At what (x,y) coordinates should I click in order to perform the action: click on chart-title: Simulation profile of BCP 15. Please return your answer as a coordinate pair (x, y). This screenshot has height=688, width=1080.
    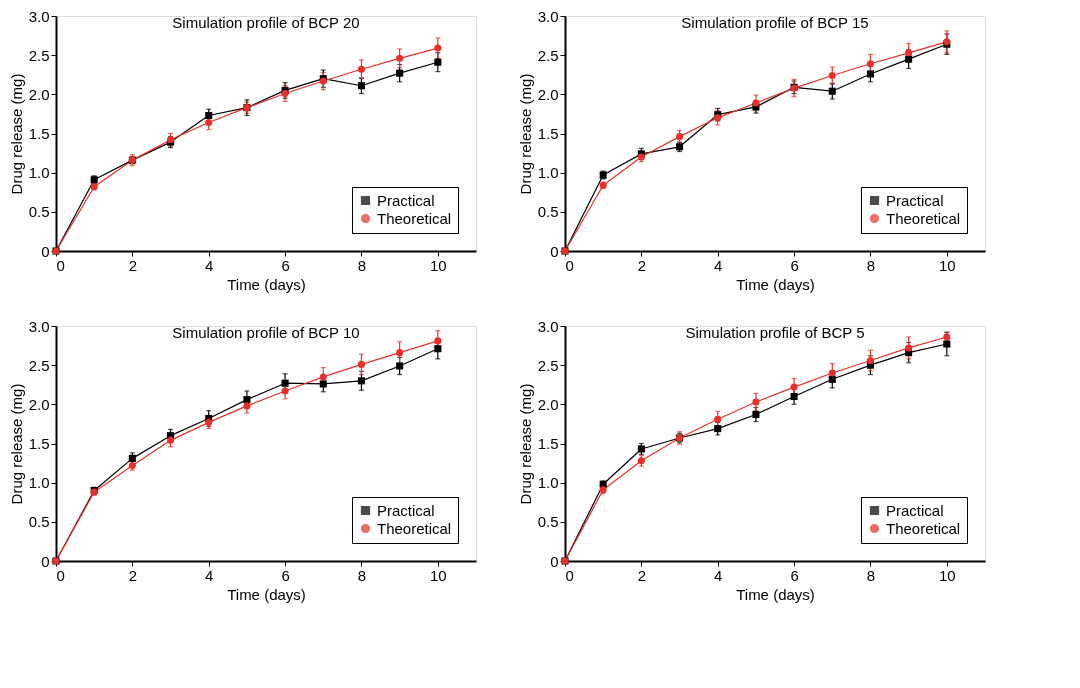
    Looking at the image, I should click on (775, 22).